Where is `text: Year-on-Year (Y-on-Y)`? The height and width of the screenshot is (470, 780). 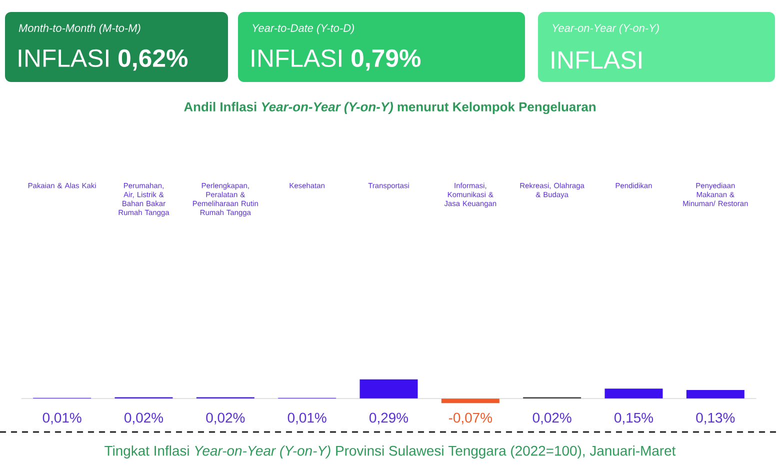 text: Year-on-Year (Y-on-Y) is located at coordinates (605, 29).